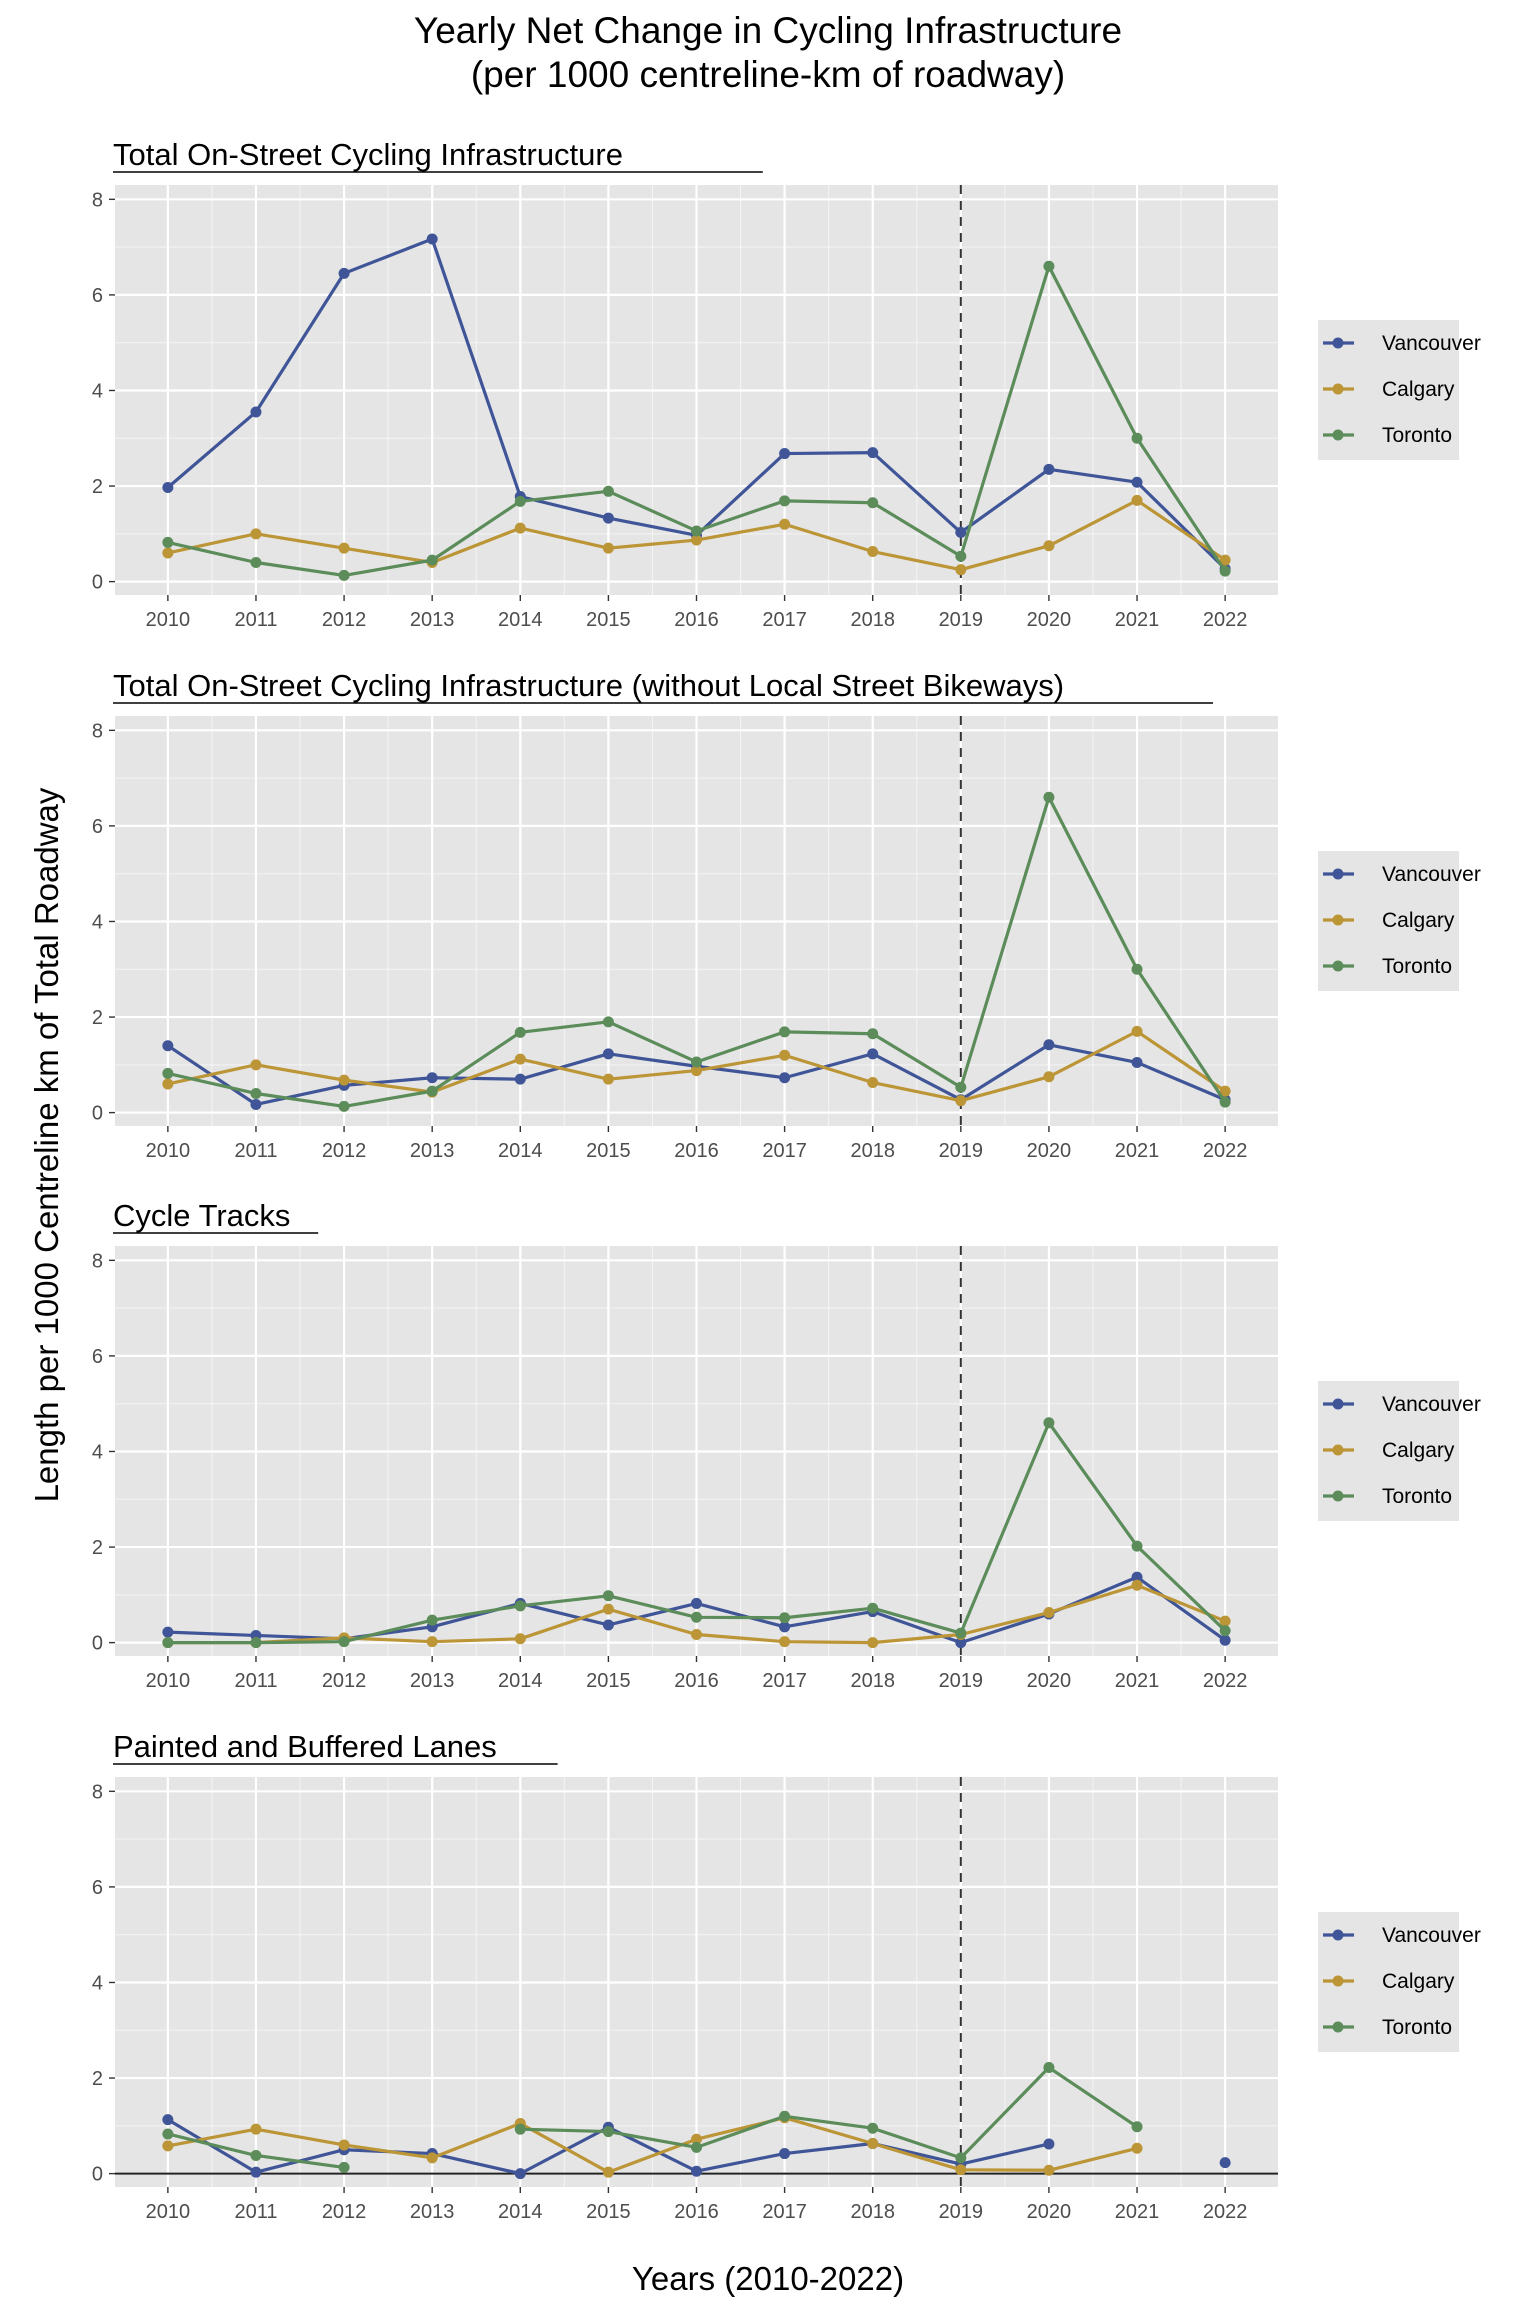 Image resolution: width=1536 pixels, height=2309 pixels. What do you see at coordinates (768, 74) in the screenshot?
I see `figure-title-line2: (per 1000 centreline-km of roadway)` at bounding box center [768, 74].